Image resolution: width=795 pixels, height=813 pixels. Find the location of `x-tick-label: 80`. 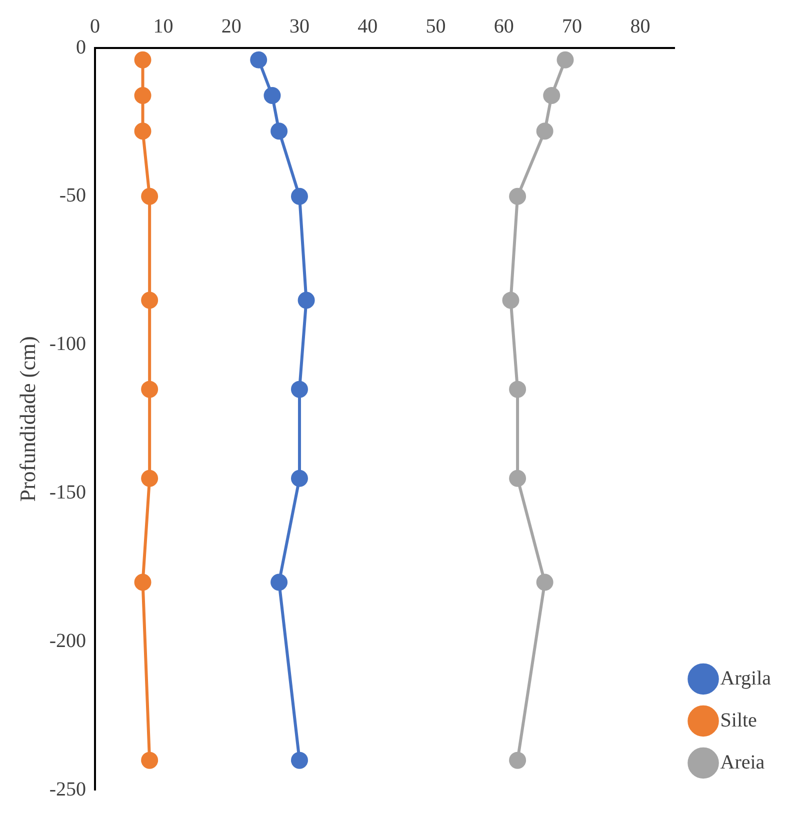

x-tick-label: 80 is located at coordinates (640, 26).